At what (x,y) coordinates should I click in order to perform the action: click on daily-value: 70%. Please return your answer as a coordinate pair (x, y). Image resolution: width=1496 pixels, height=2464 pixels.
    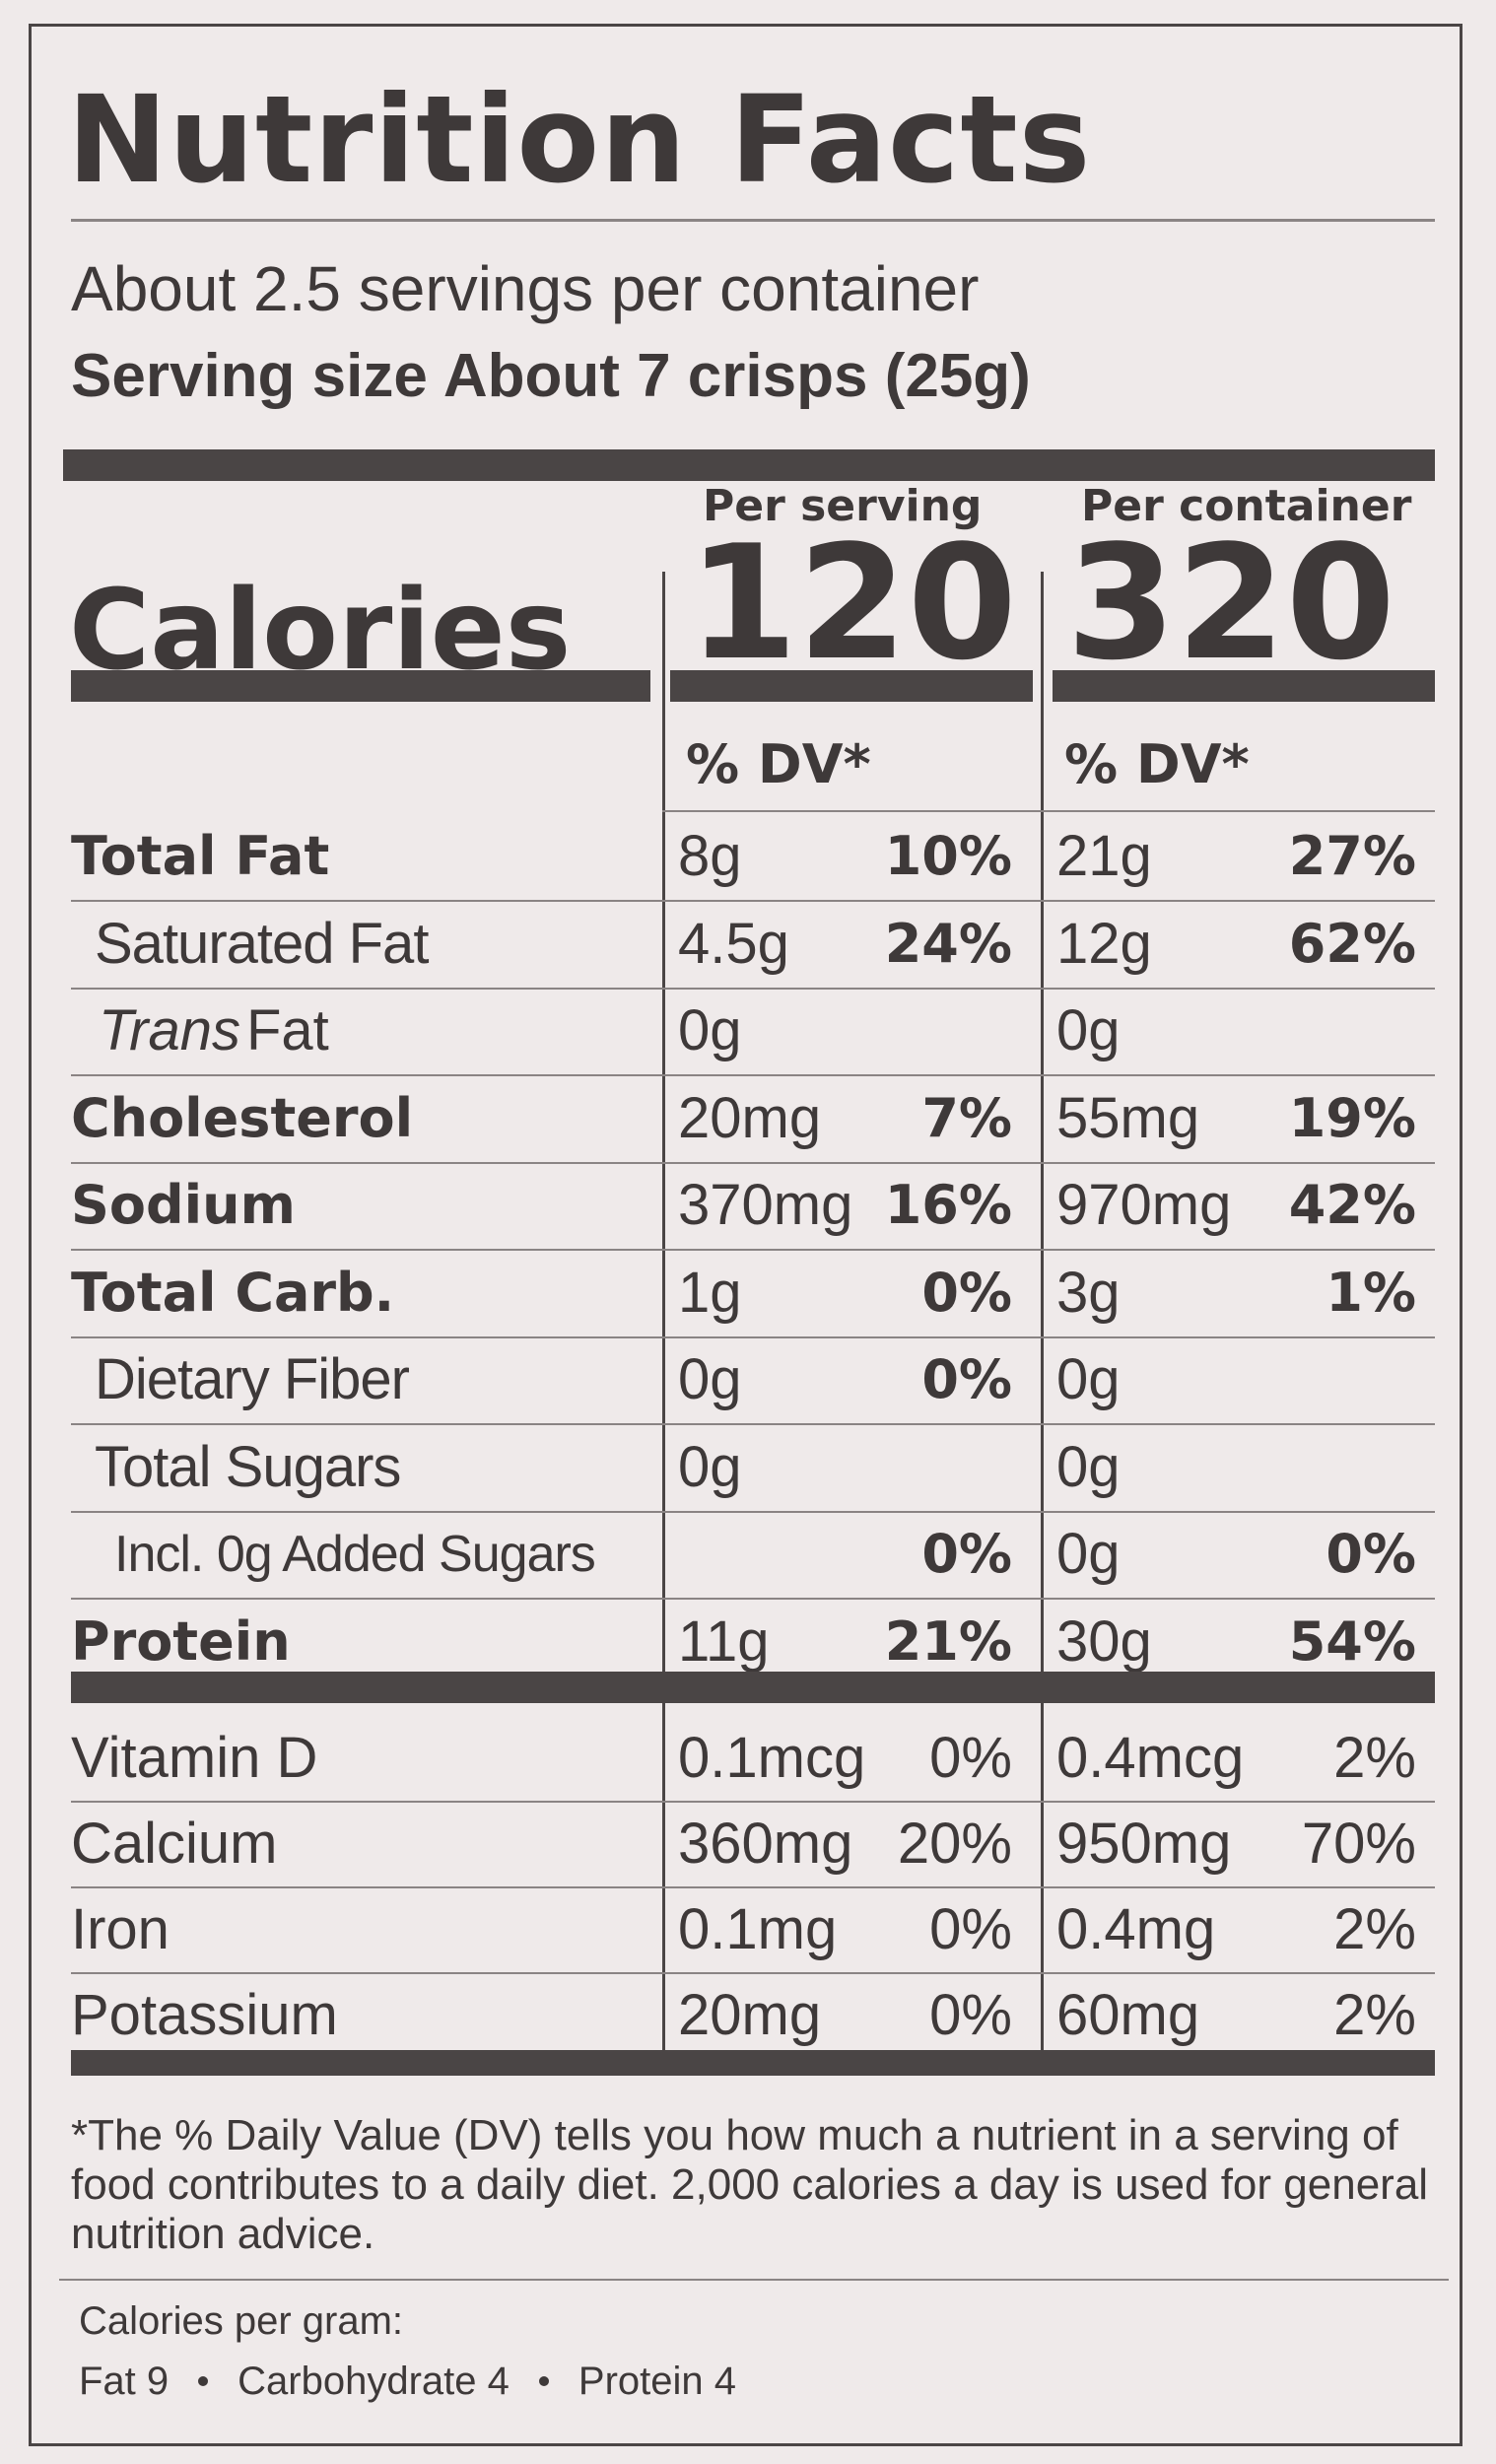
    Looking at the image, I should click on (1358, 1844).